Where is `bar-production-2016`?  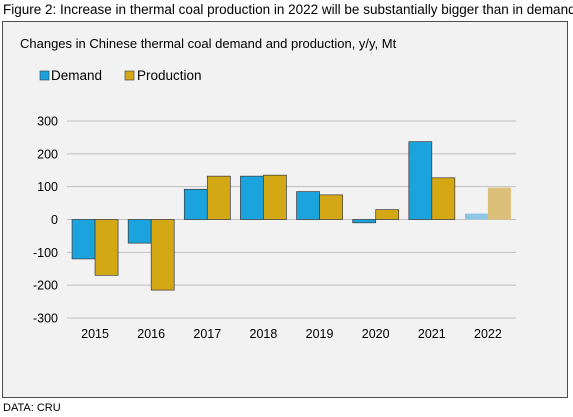
bar-production-2016 is located at coordinates (162, 255).